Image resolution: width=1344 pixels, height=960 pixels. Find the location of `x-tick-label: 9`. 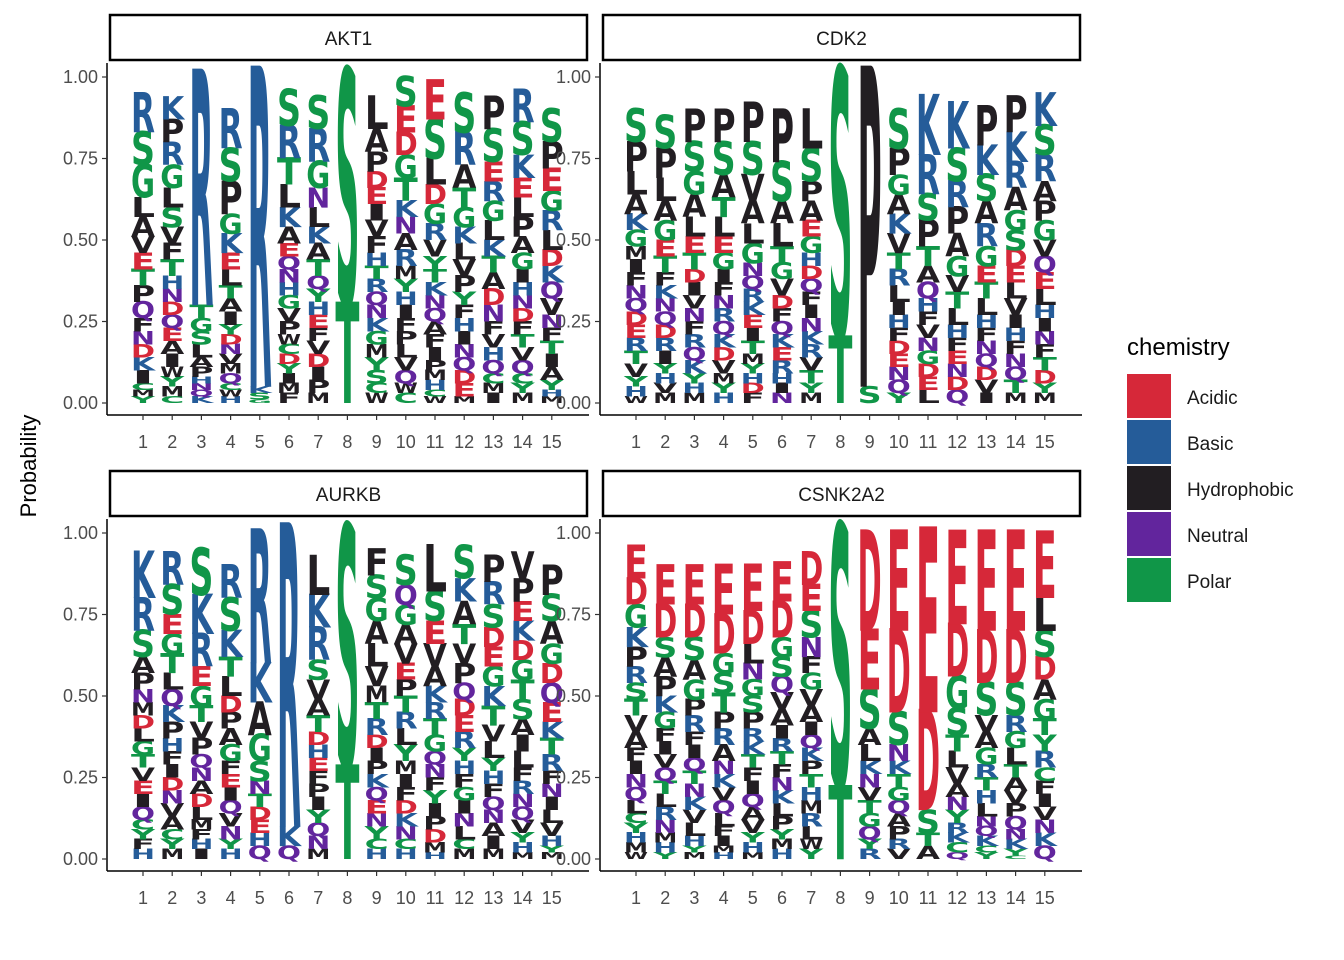

x-tick-label: 9 is located at coordinates (377, 442).